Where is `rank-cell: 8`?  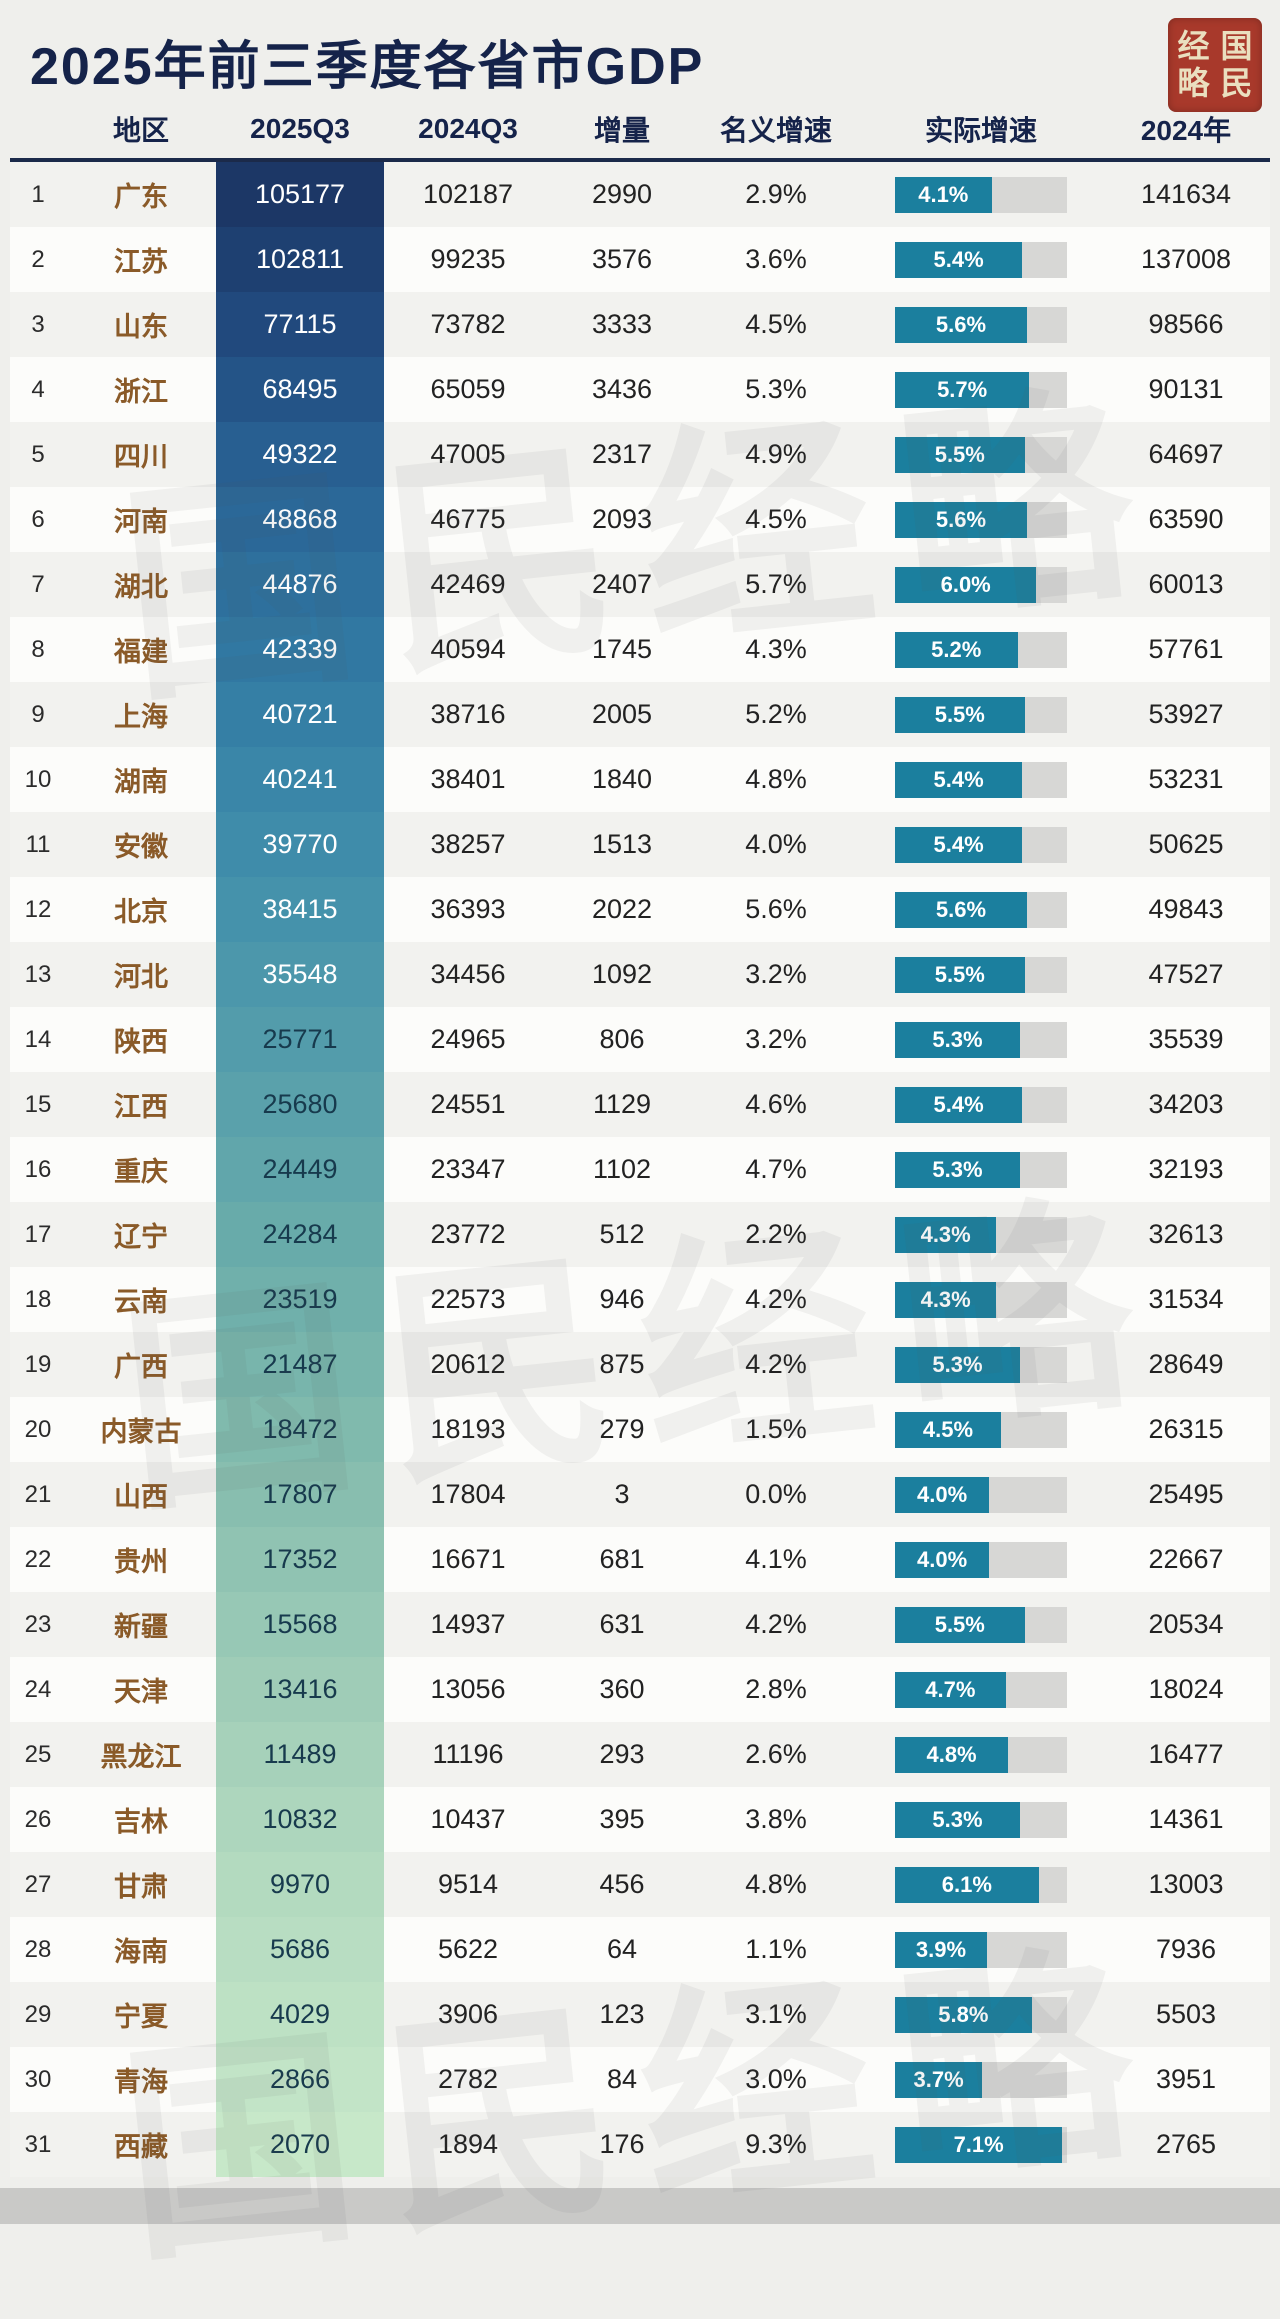 rank-cell: 8 is located at coordinates (38, 649).